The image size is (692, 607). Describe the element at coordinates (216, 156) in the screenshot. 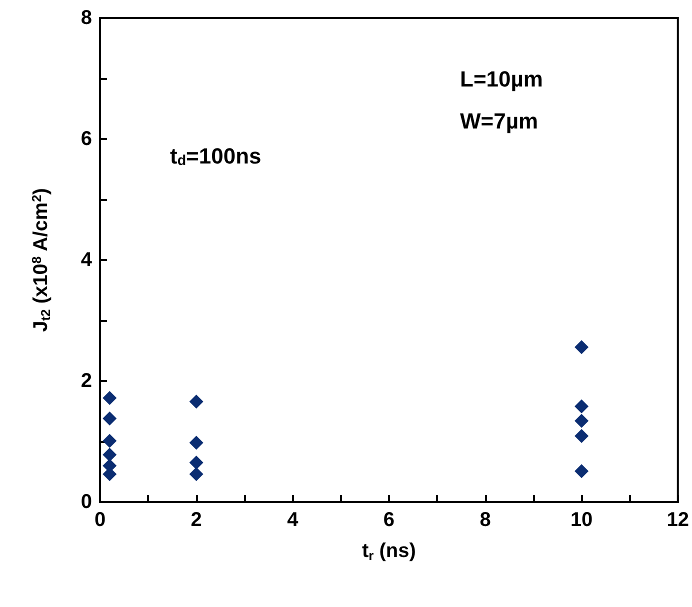

I see `annotation: td=100ns` at that location.